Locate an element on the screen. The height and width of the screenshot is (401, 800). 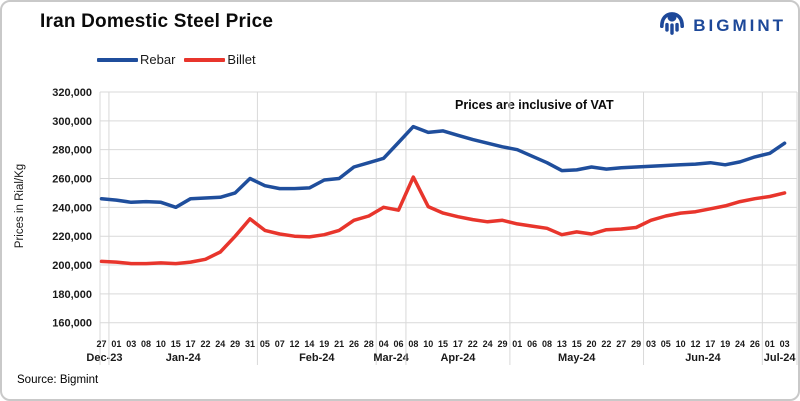
svg-text: 13 is located at coordinates (562, 344).